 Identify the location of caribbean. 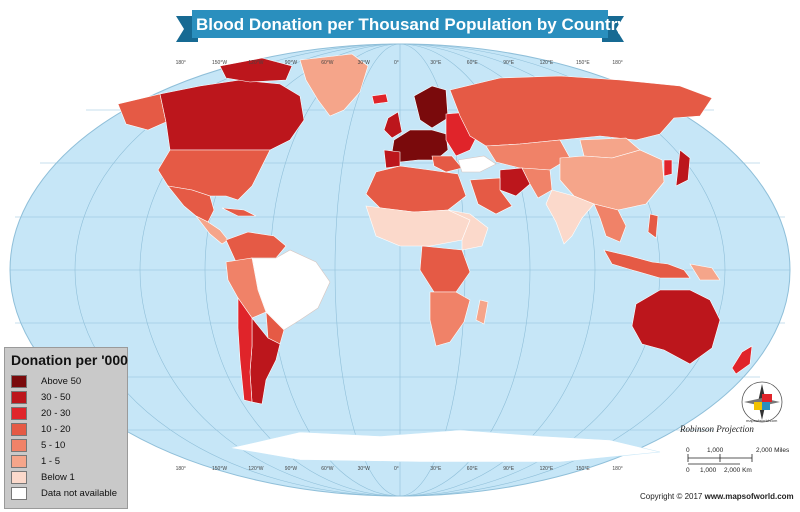
(239, 212).